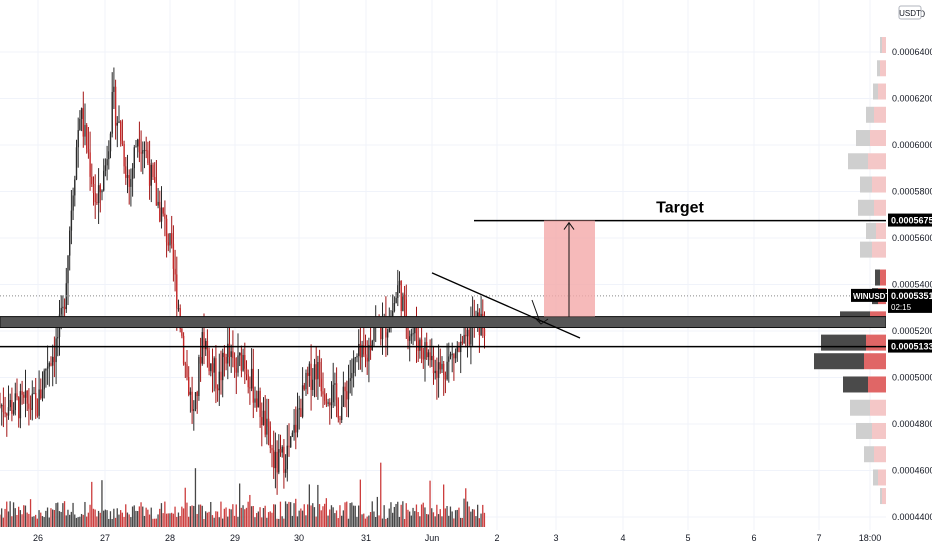  What do you see at coordinates (818, 538) in the screenshot?
I see `time-tick-label: 7` at bounding box center [818, 538].